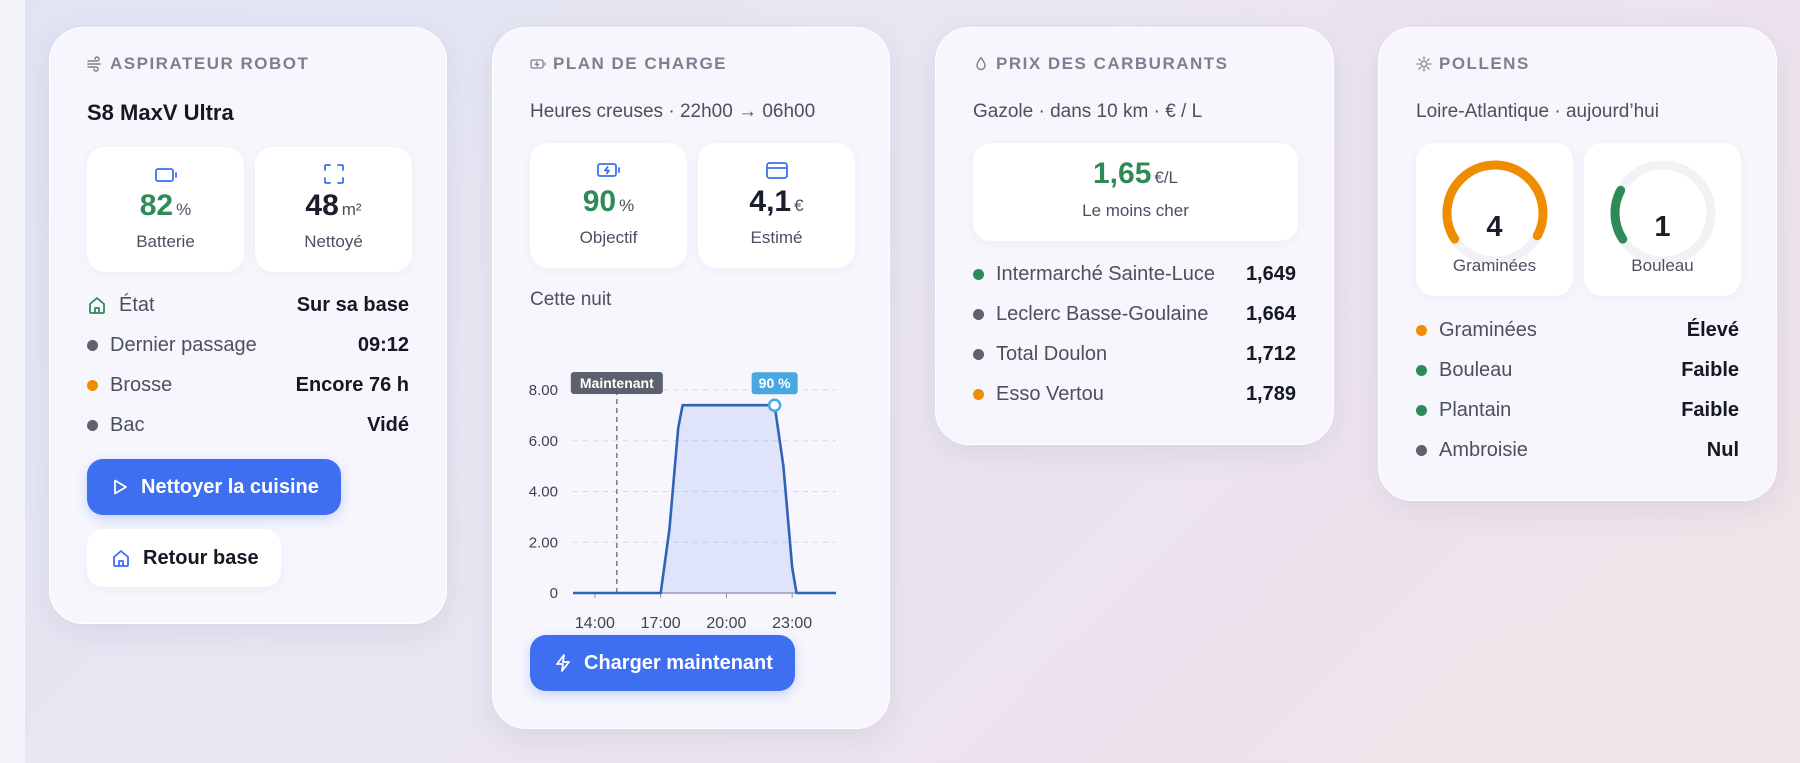  Describe the element at coordinates (776, 237) in the screenshot. I see `cost-label: Estimé` at that location.